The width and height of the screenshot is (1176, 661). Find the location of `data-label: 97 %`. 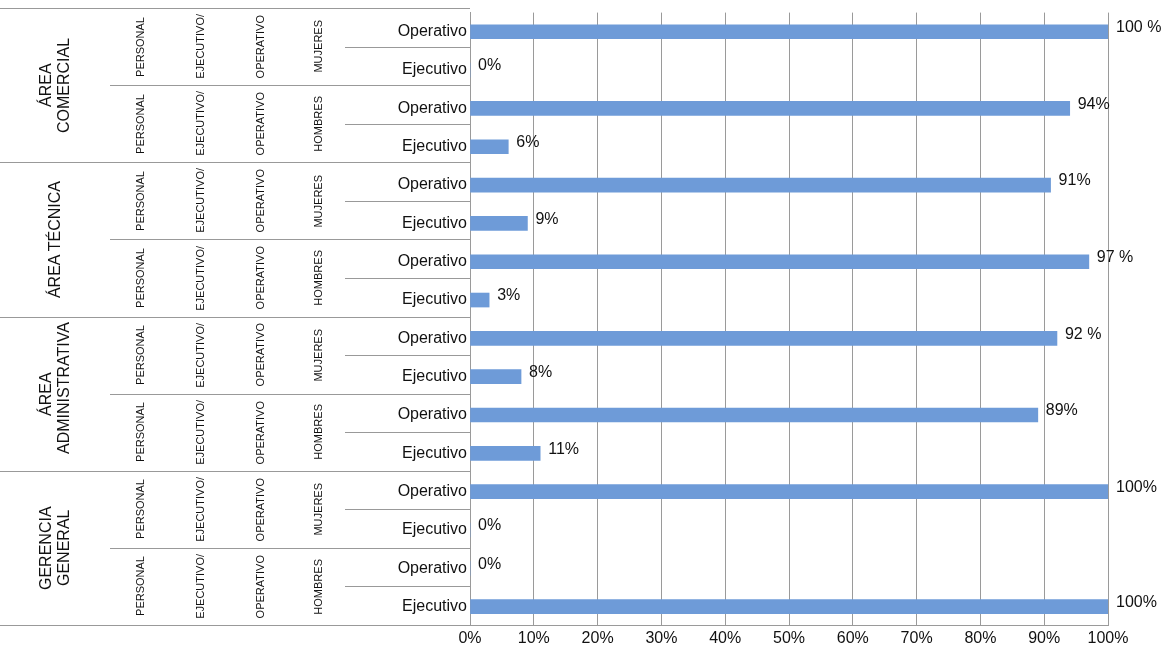

data-label: 97 % is located at coordinates (1115, 257).